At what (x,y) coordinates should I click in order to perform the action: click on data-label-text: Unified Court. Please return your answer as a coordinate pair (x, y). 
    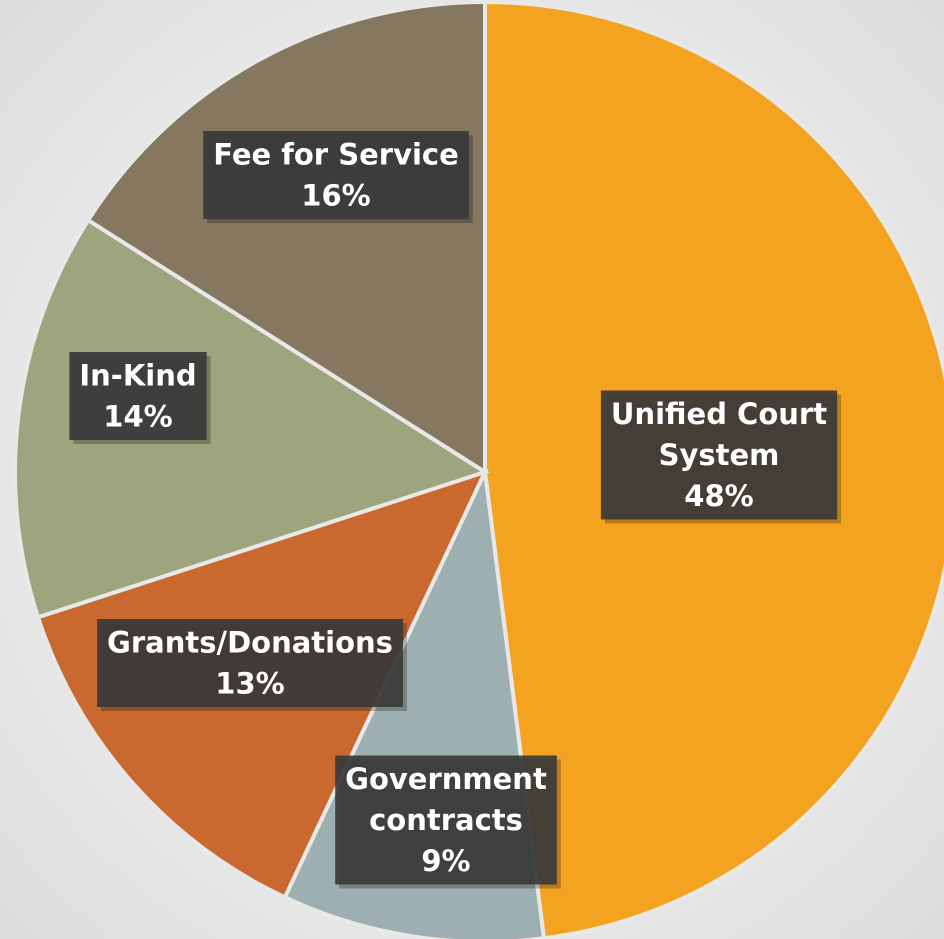
    Looking at the image, I should click on (719, 414).